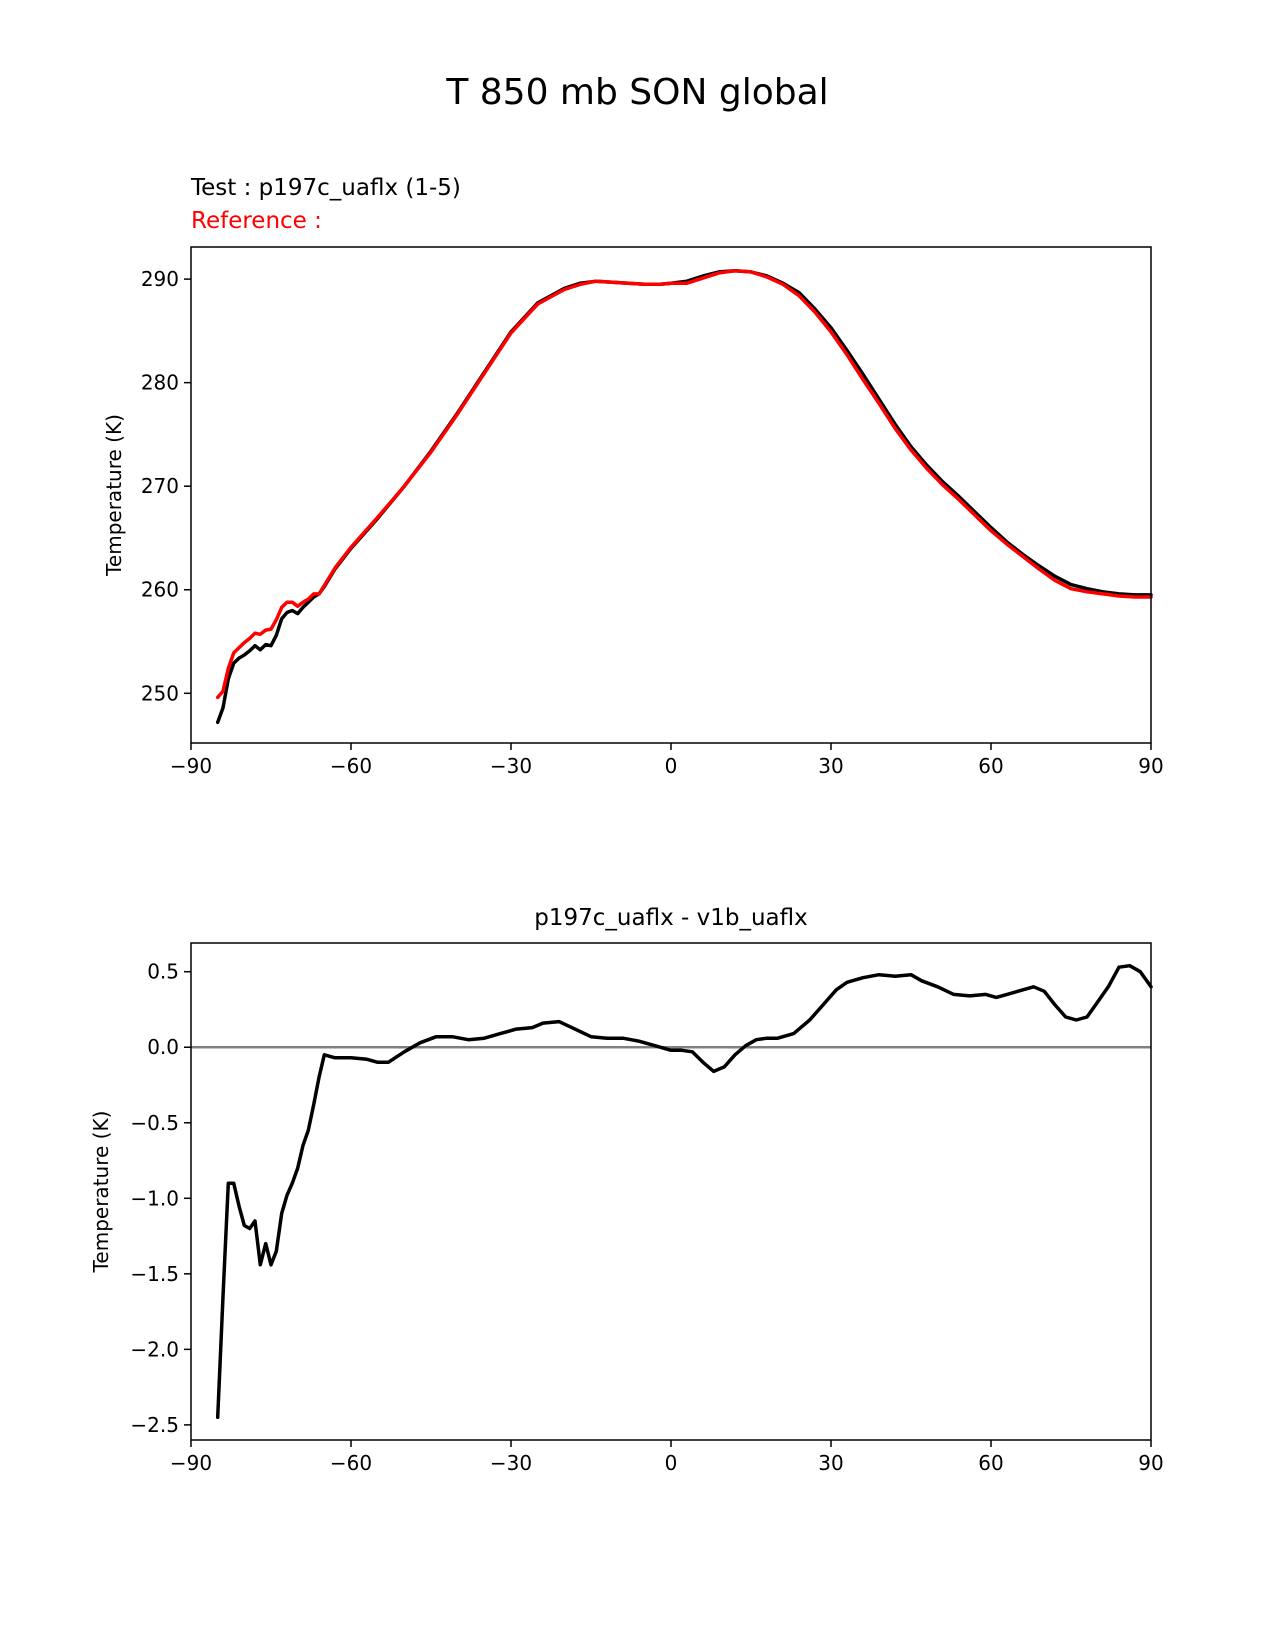 Image resolution: width=1275 pixels, height=1650 pixels. I want to click on difference-plot-title: p197c_uaflx - v1b_uaflx, so click(671, 918).